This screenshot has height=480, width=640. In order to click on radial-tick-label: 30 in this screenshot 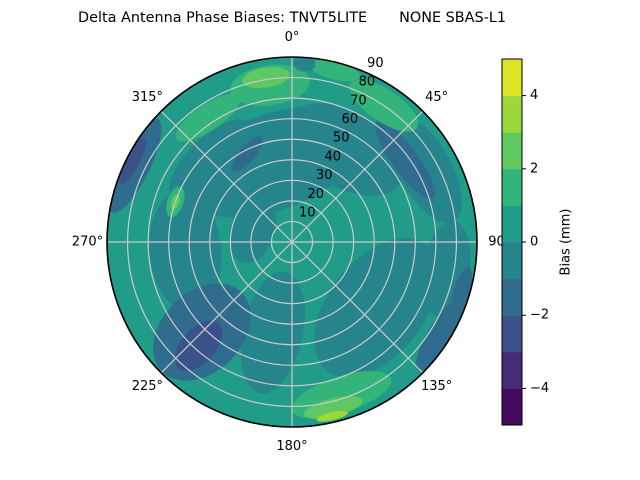, I will do `click(324, 175)`.